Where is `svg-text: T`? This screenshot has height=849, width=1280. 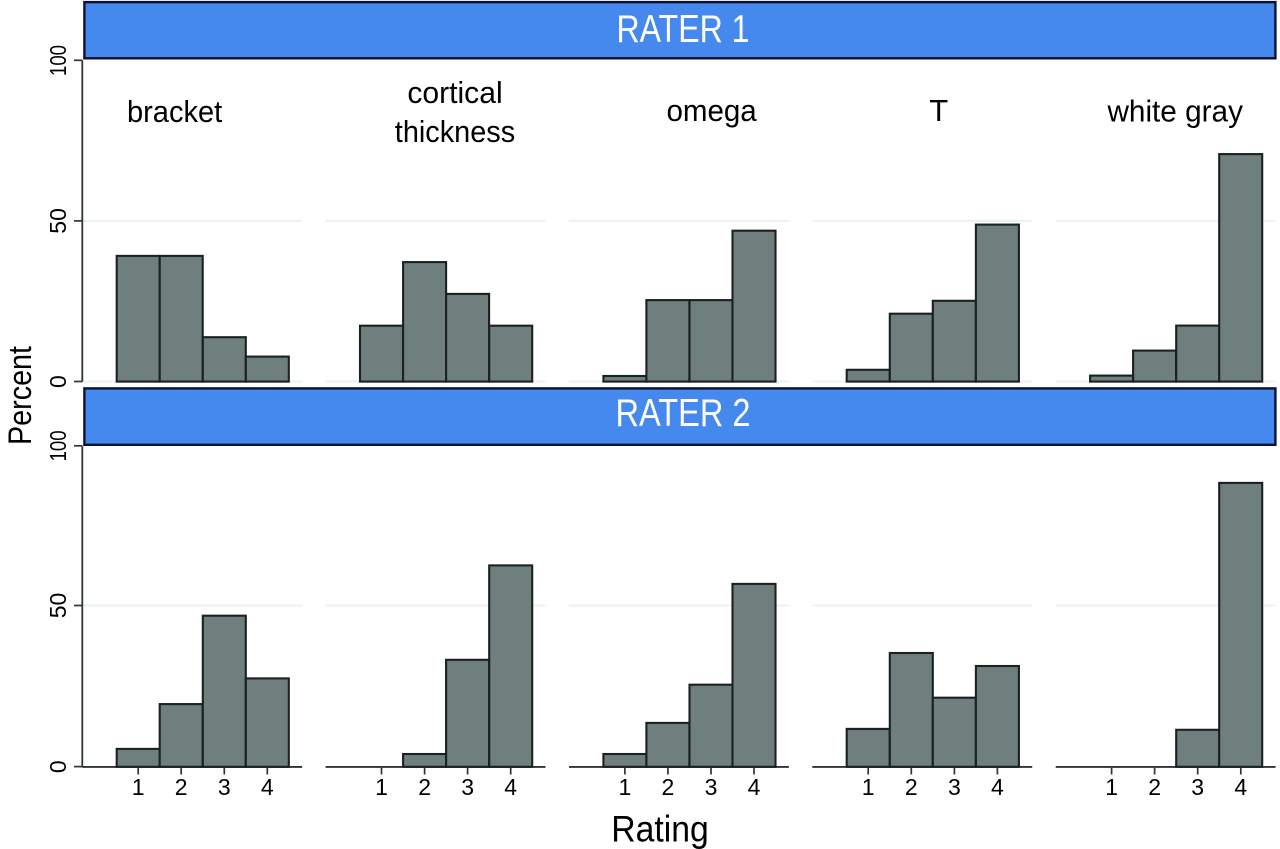
svg-text: T is located at coordinates (938, 110).